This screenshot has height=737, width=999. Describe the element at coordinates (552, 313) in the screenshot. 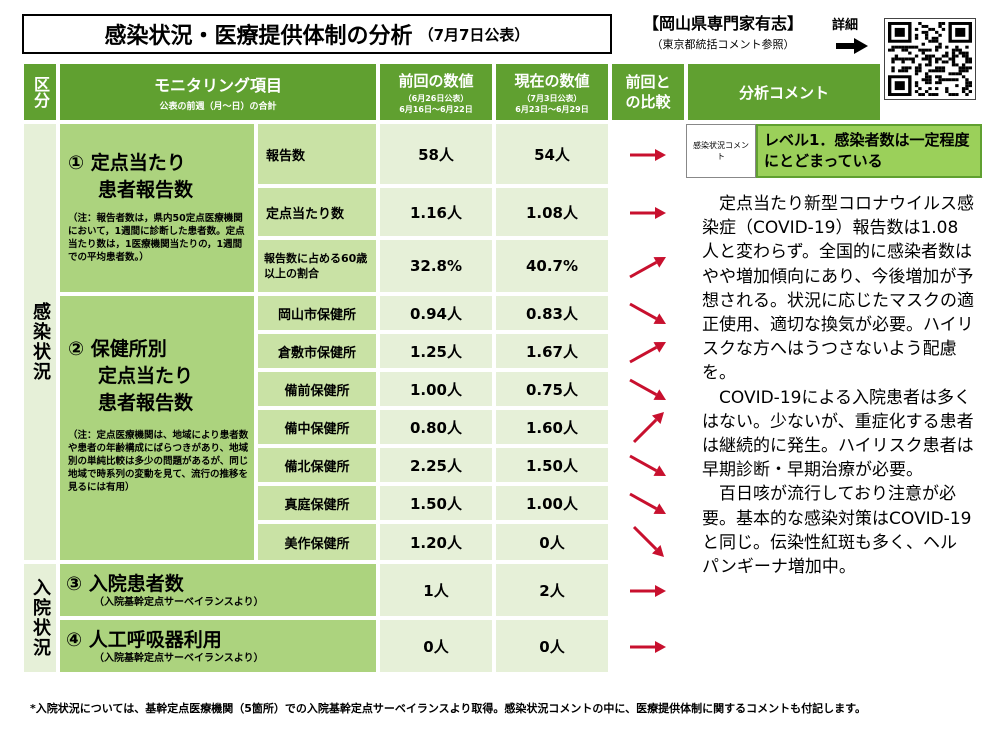

I see `curr-value: 0.83人` at that location.